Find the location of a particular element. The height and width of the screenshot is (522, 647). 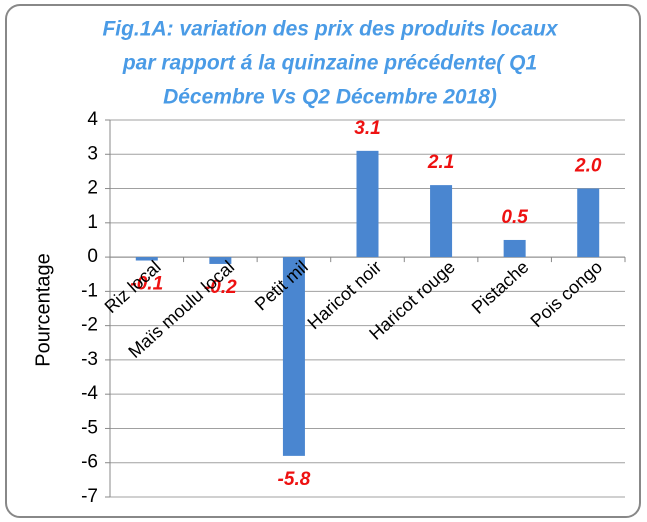

value-label: 2.1 is located at coordinates (440, 162).